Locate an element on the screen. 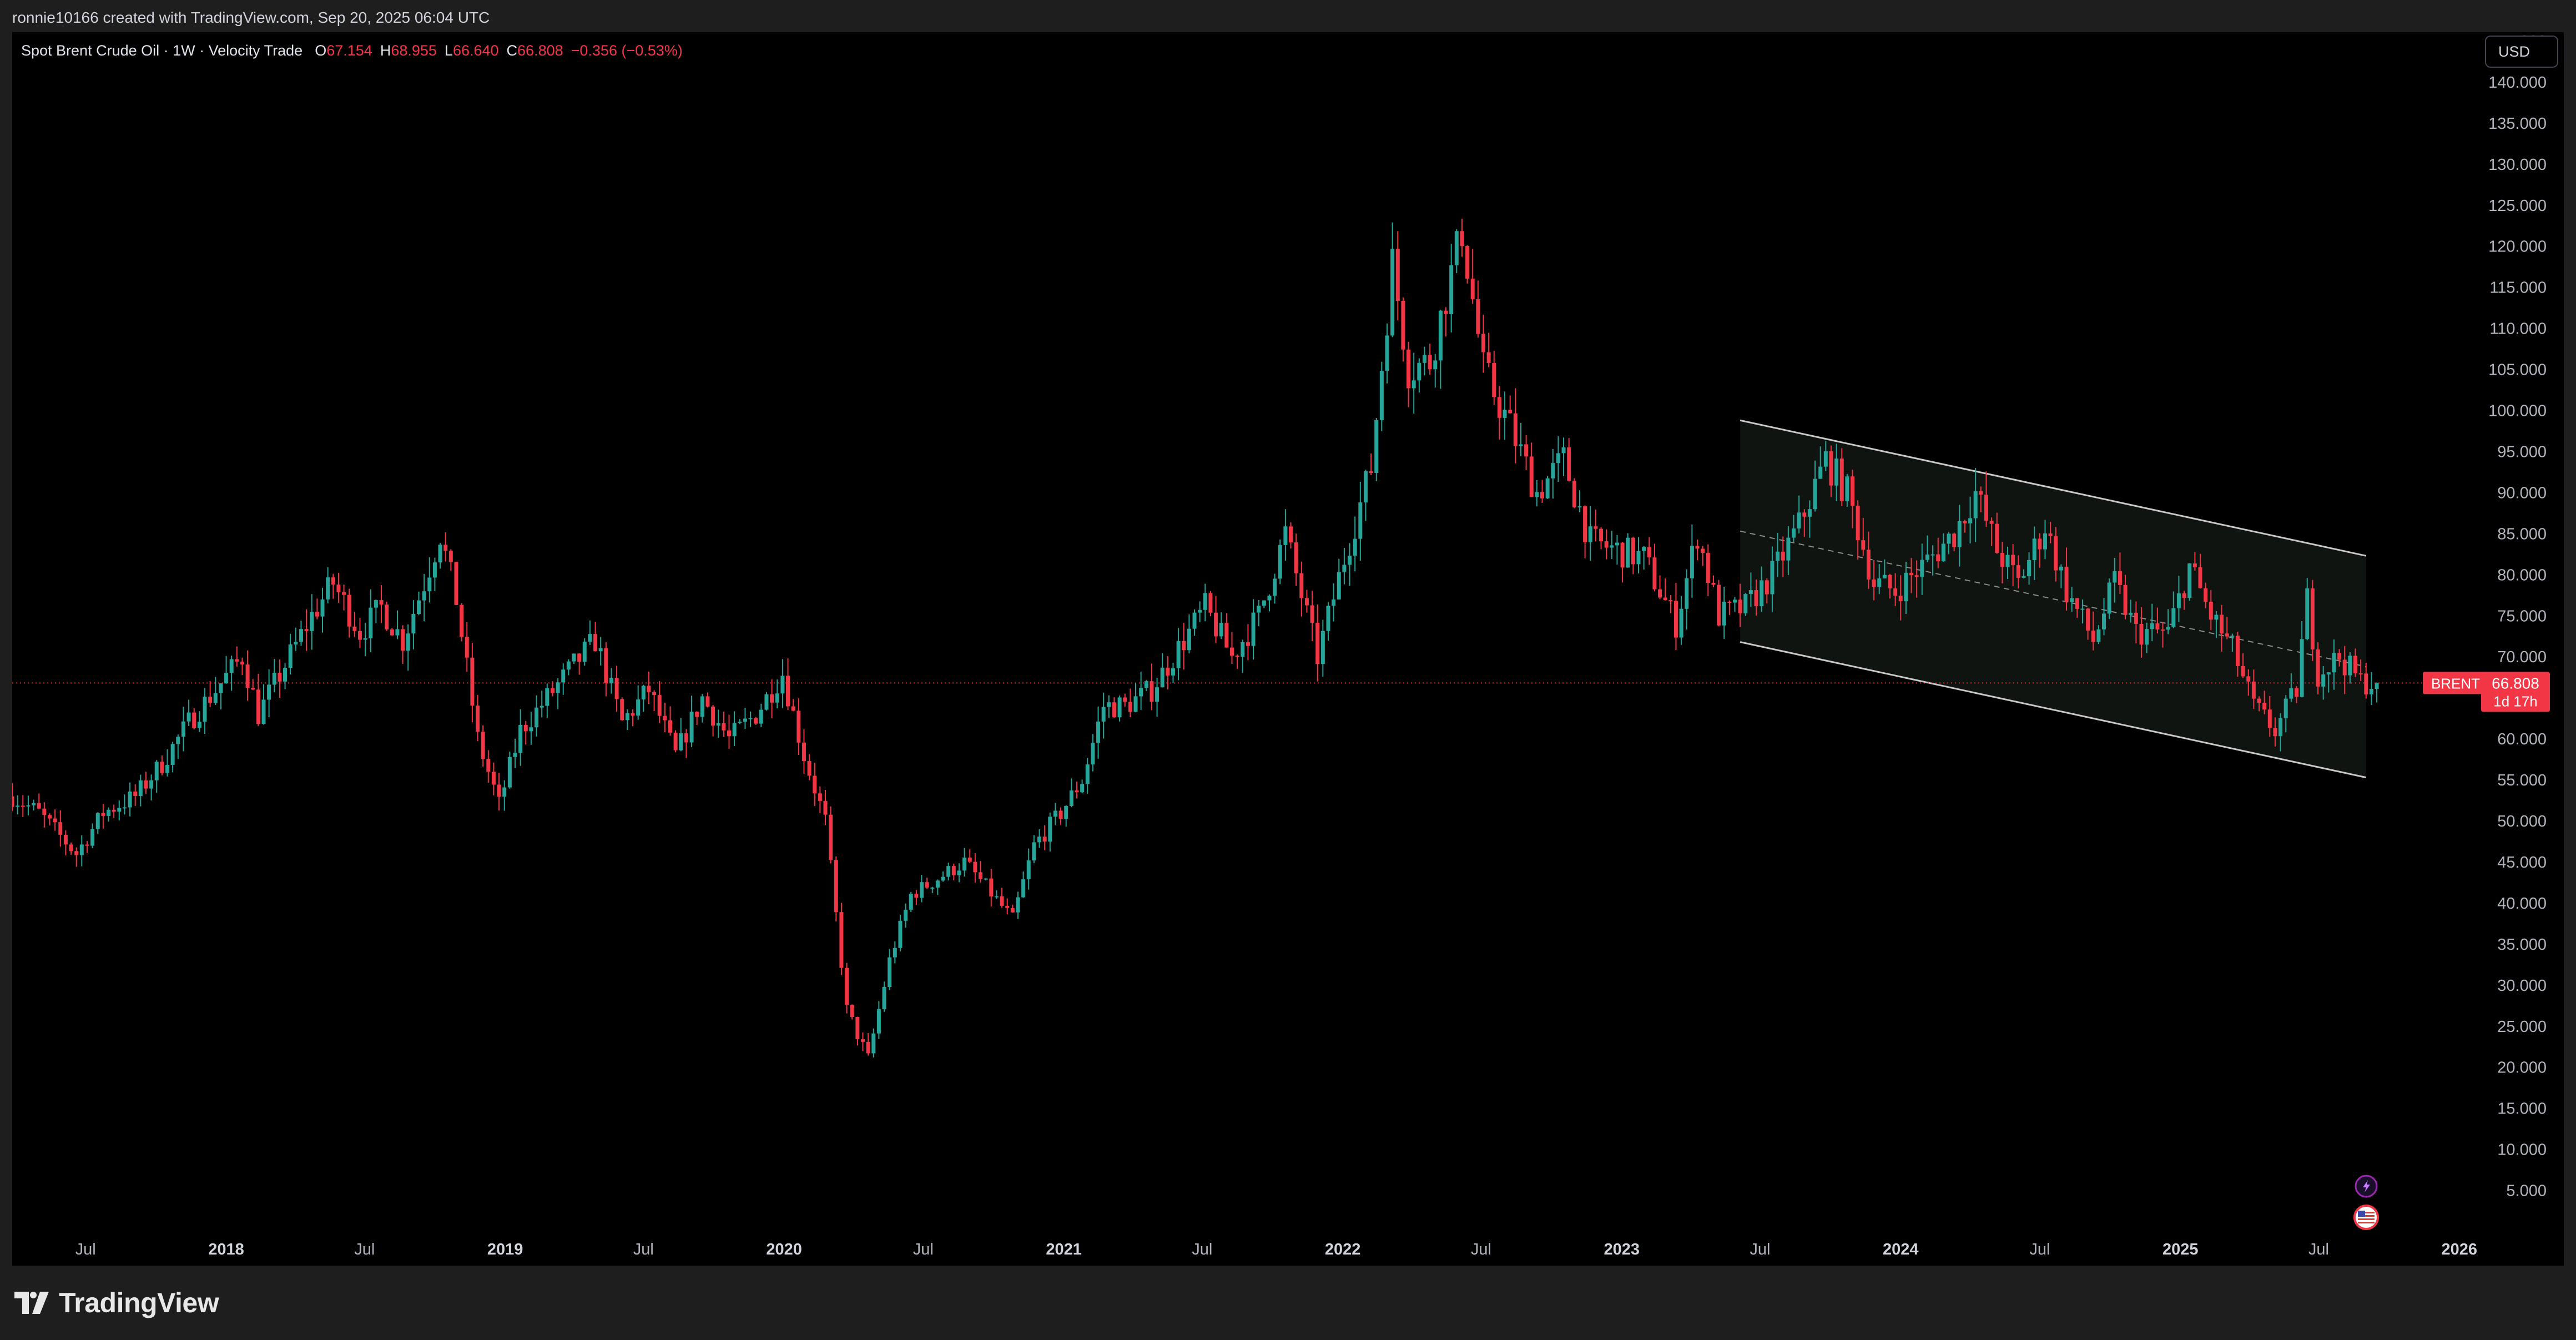  symbol-tag-label: BRENT is located at coordinates (2456, 683).